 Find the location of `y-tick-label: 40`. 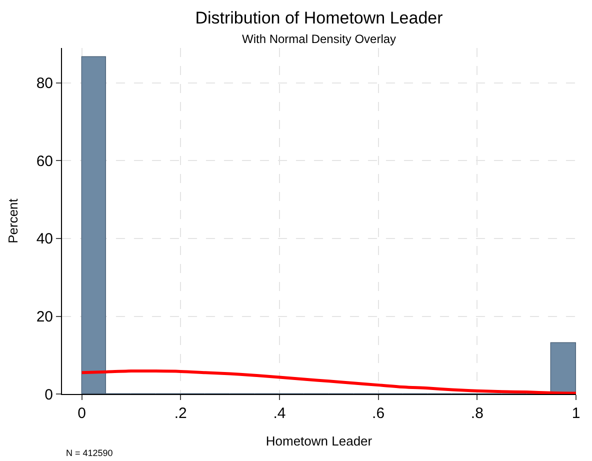

y-tick-label: 40 is located at coordinates (44, 239).